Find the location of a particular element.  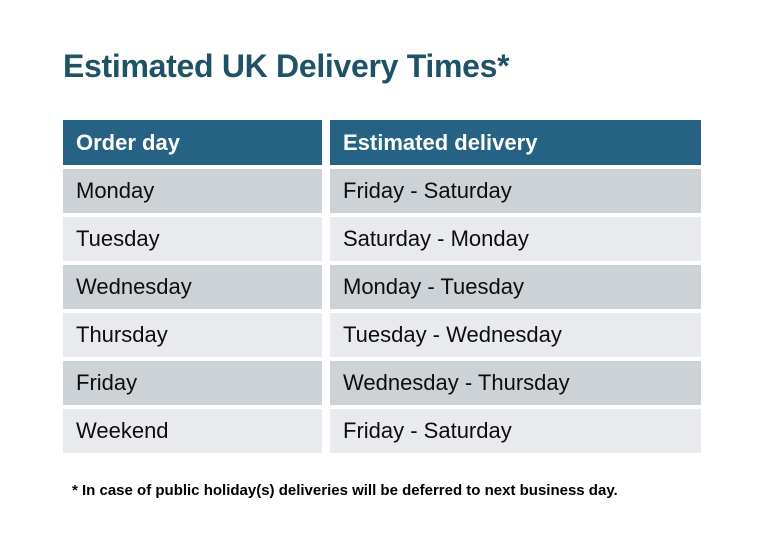

estimated-delivery-cell: Tuesday - Wednesday is located at coordinates (515, 335).